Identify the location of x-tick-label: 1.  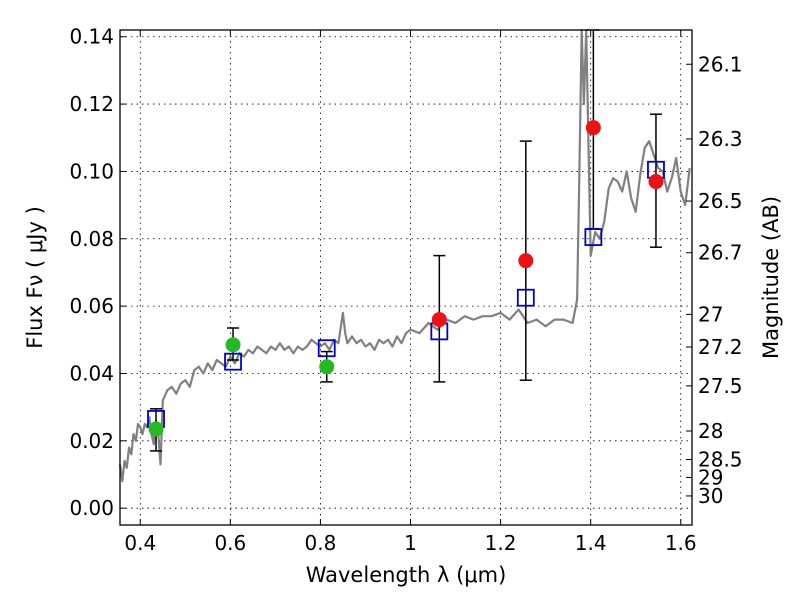
(410, 543).